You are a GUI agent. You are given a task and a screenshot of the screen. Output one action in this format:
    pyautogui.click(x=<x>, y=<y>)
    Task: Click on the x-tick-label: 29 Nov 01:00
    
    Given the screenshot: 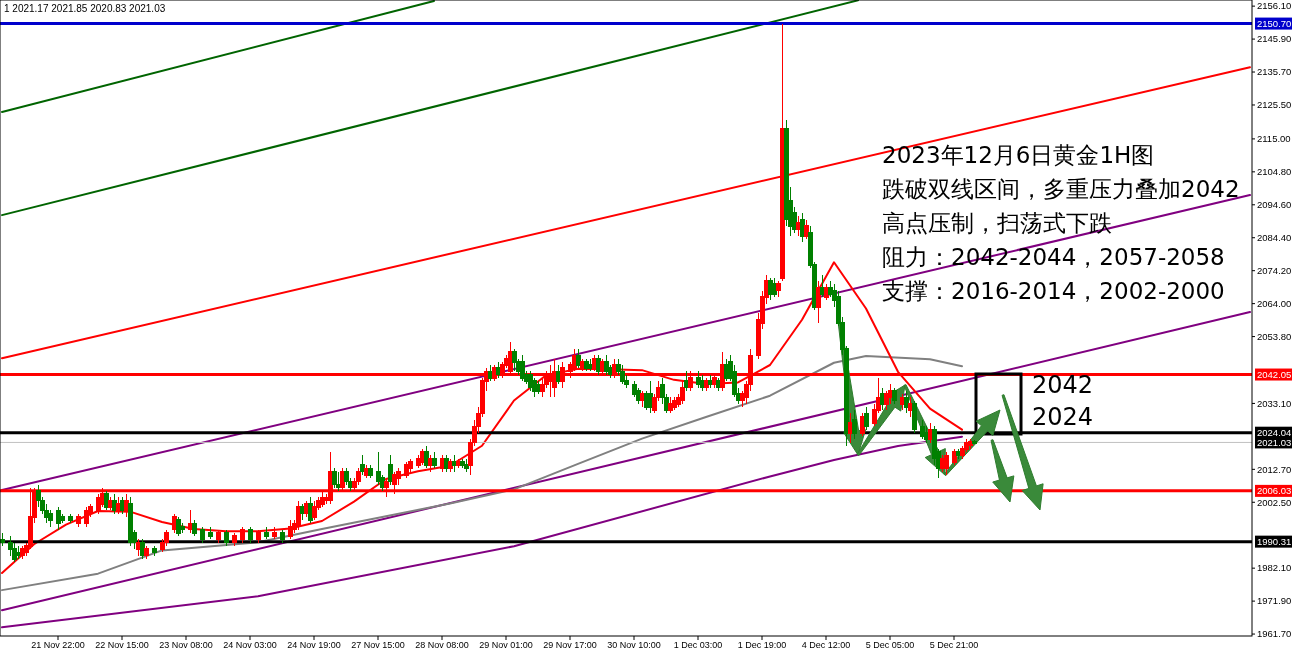 What is the action you would take?
    pyautogui.click(x=506, y=645)
    